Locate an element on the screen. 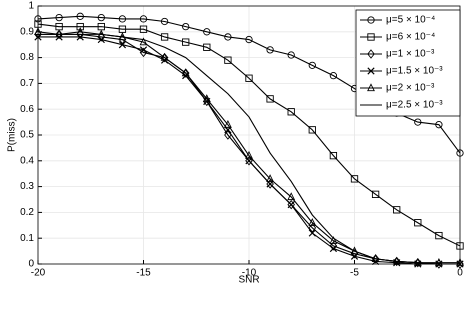 The image size is (474, 324). legend-box is located at coordinates (408, 63).